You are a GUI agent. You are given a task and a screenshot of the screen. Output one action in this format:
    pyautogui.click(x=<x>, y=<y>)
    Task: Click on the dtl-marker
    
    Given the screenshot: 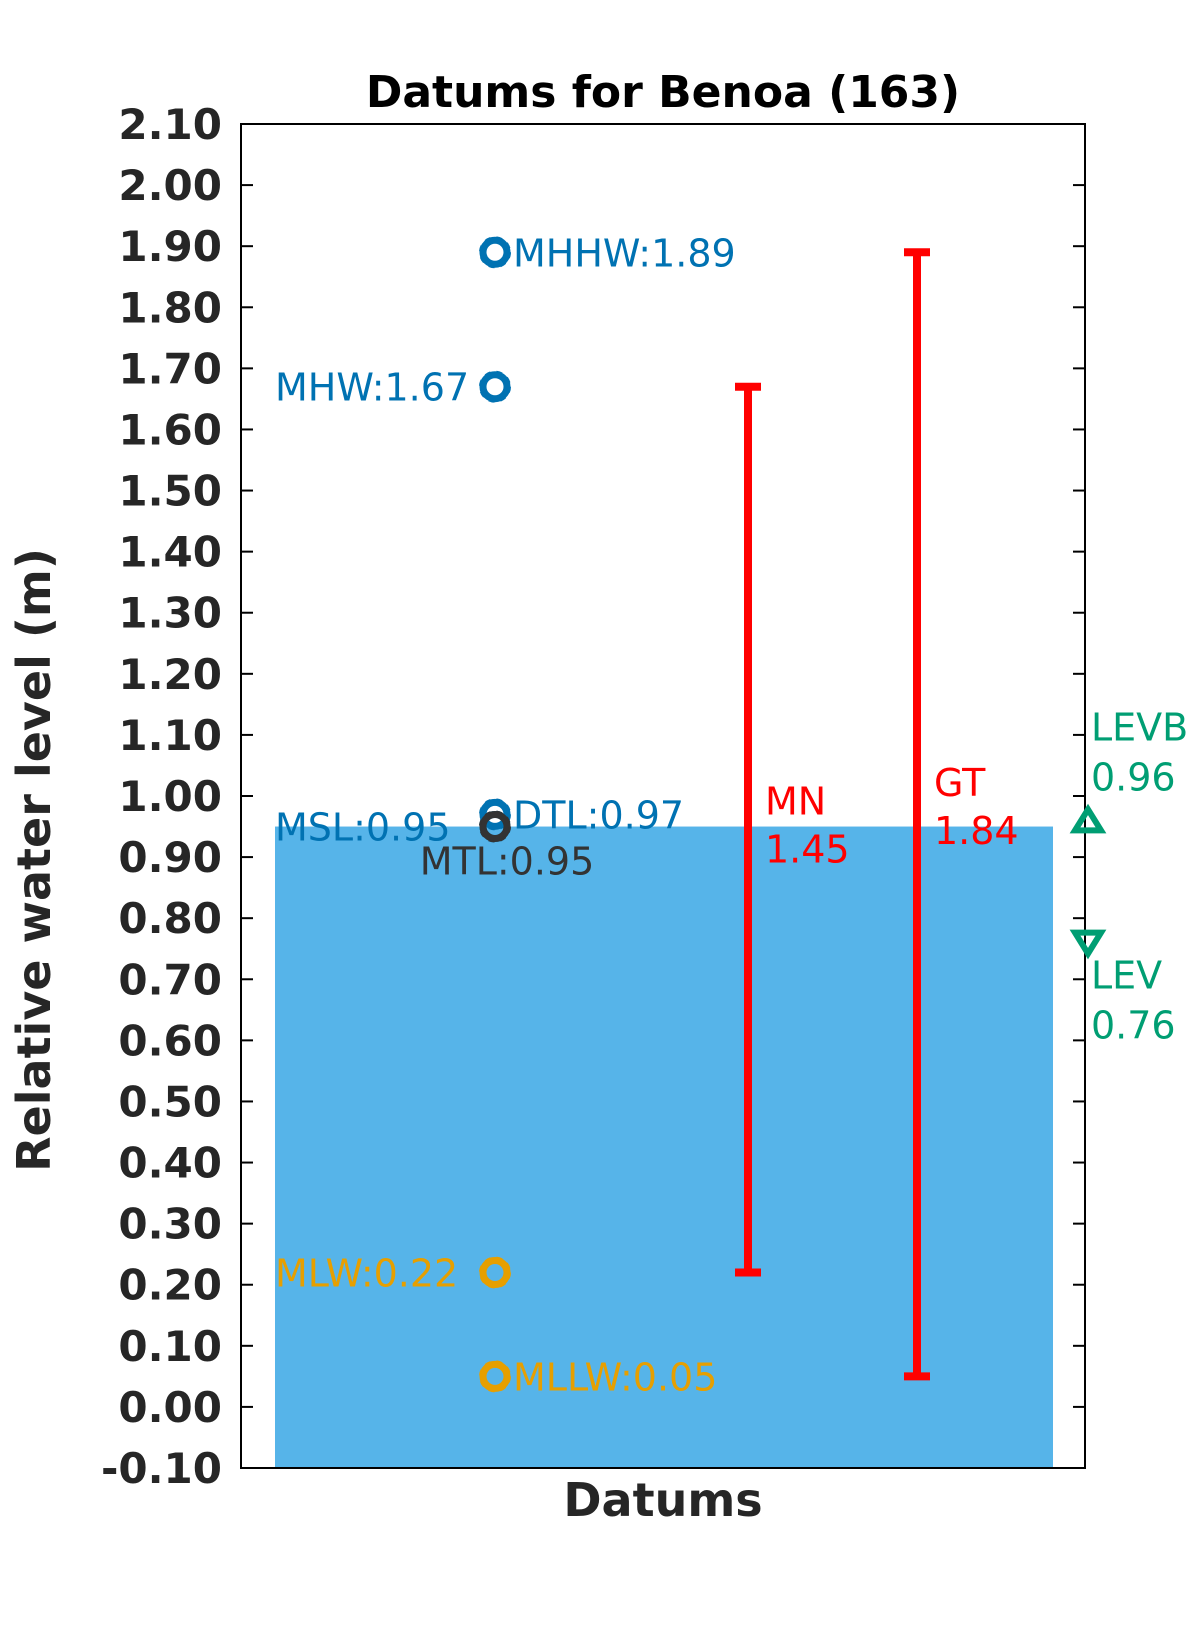 What is the action you would take?
    pyautogui.click(x=495, y=814)
    